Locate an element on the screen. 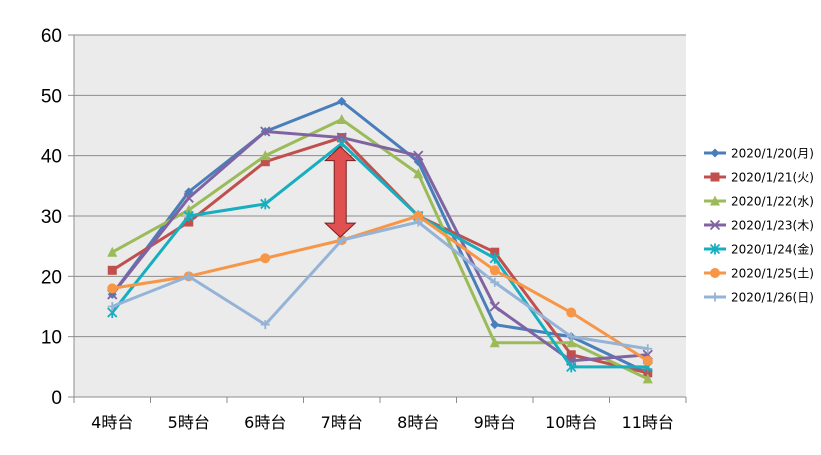 The image size is (821, 455). y-tick-label-50: 50 is located at coordinates (51, 96).